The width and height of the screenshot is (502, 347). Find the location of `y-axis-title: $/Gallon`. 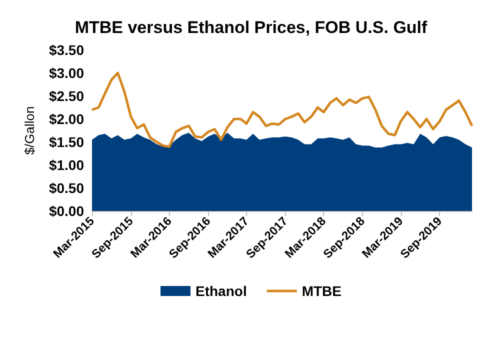

y-axis-title: $/Gallon is located at coordinates (29, 130).